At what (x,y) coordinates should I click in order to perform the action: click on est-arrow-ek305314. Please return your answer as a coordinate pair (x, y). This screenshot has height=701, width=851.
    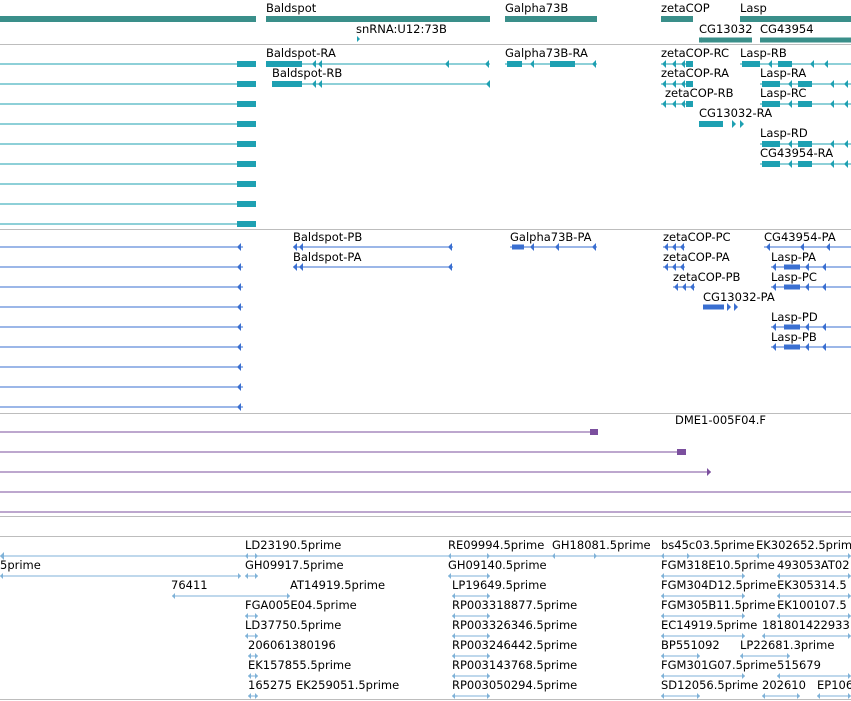
    Looking at the image, I should click on (778, 596).